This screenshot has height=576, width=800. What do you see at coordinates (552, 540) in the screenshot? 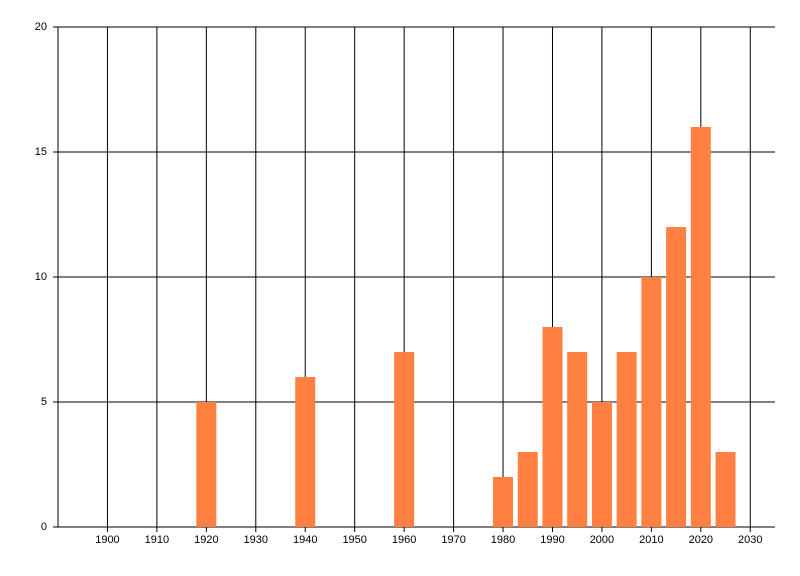
I see `x-tick-label: 1990` at bounding box center [552, 540].